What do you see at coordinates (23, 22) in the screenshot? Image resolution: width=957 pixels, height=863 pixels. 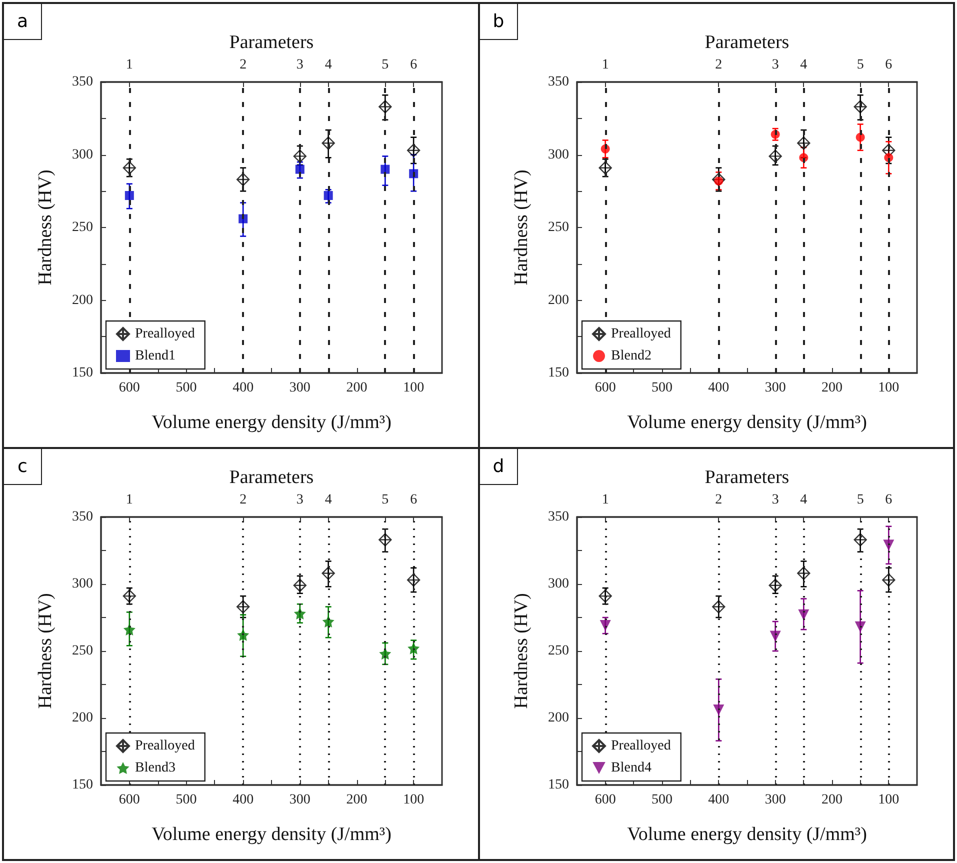 I see `text: a` at bounding box center [23, 22].